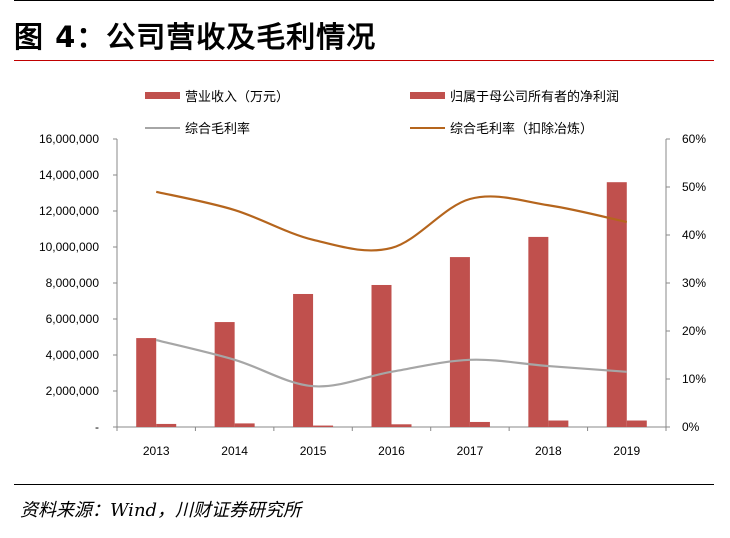 This screenshot has width=730, height=538. What do you see at coordinates (626, 451) in the screenshot?
I see `x-tick-label: 2019` at bounding box center [626, 451].